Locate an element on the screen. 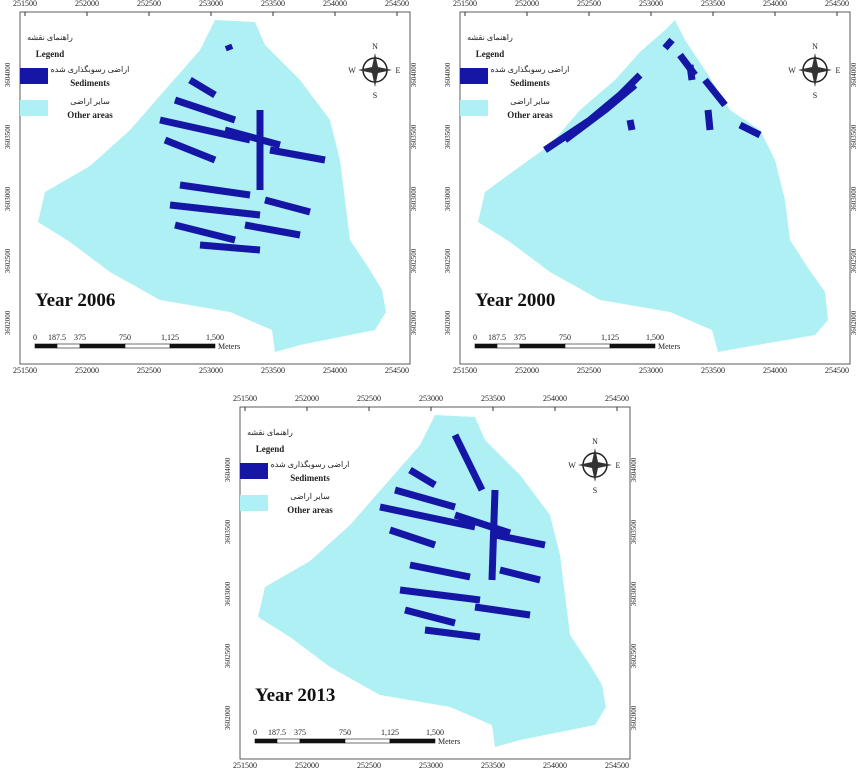  scale-label: 187.5 is located at coordinates (57, 337).